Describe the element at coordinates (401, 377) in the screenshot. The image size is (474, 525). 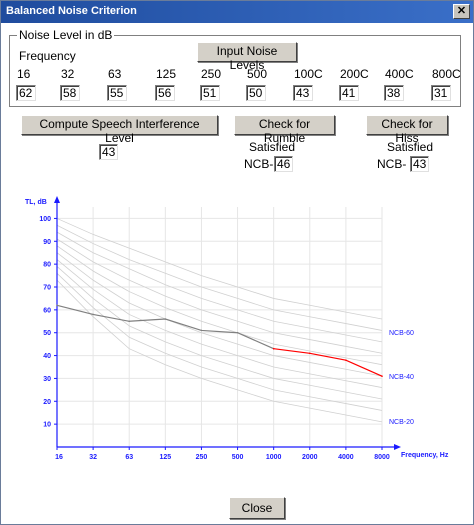
I see `ncb-curve-label: NCB-40` at that location.